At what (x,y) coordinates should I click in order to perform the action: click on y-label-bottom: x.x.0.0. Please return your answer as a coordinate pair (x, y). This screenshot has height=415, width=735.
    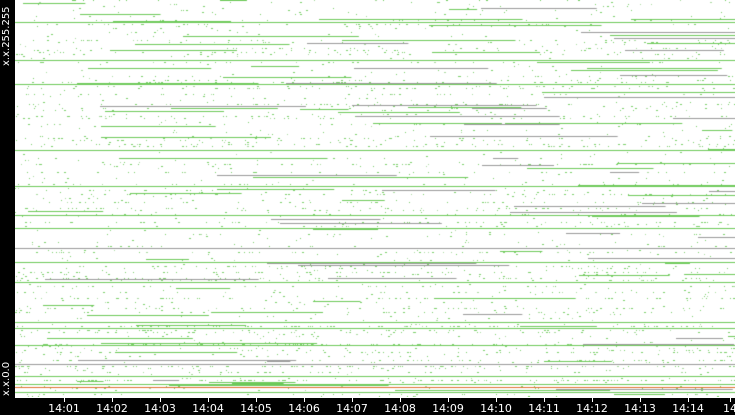
    Looking at the image, I should click on (6, 378).